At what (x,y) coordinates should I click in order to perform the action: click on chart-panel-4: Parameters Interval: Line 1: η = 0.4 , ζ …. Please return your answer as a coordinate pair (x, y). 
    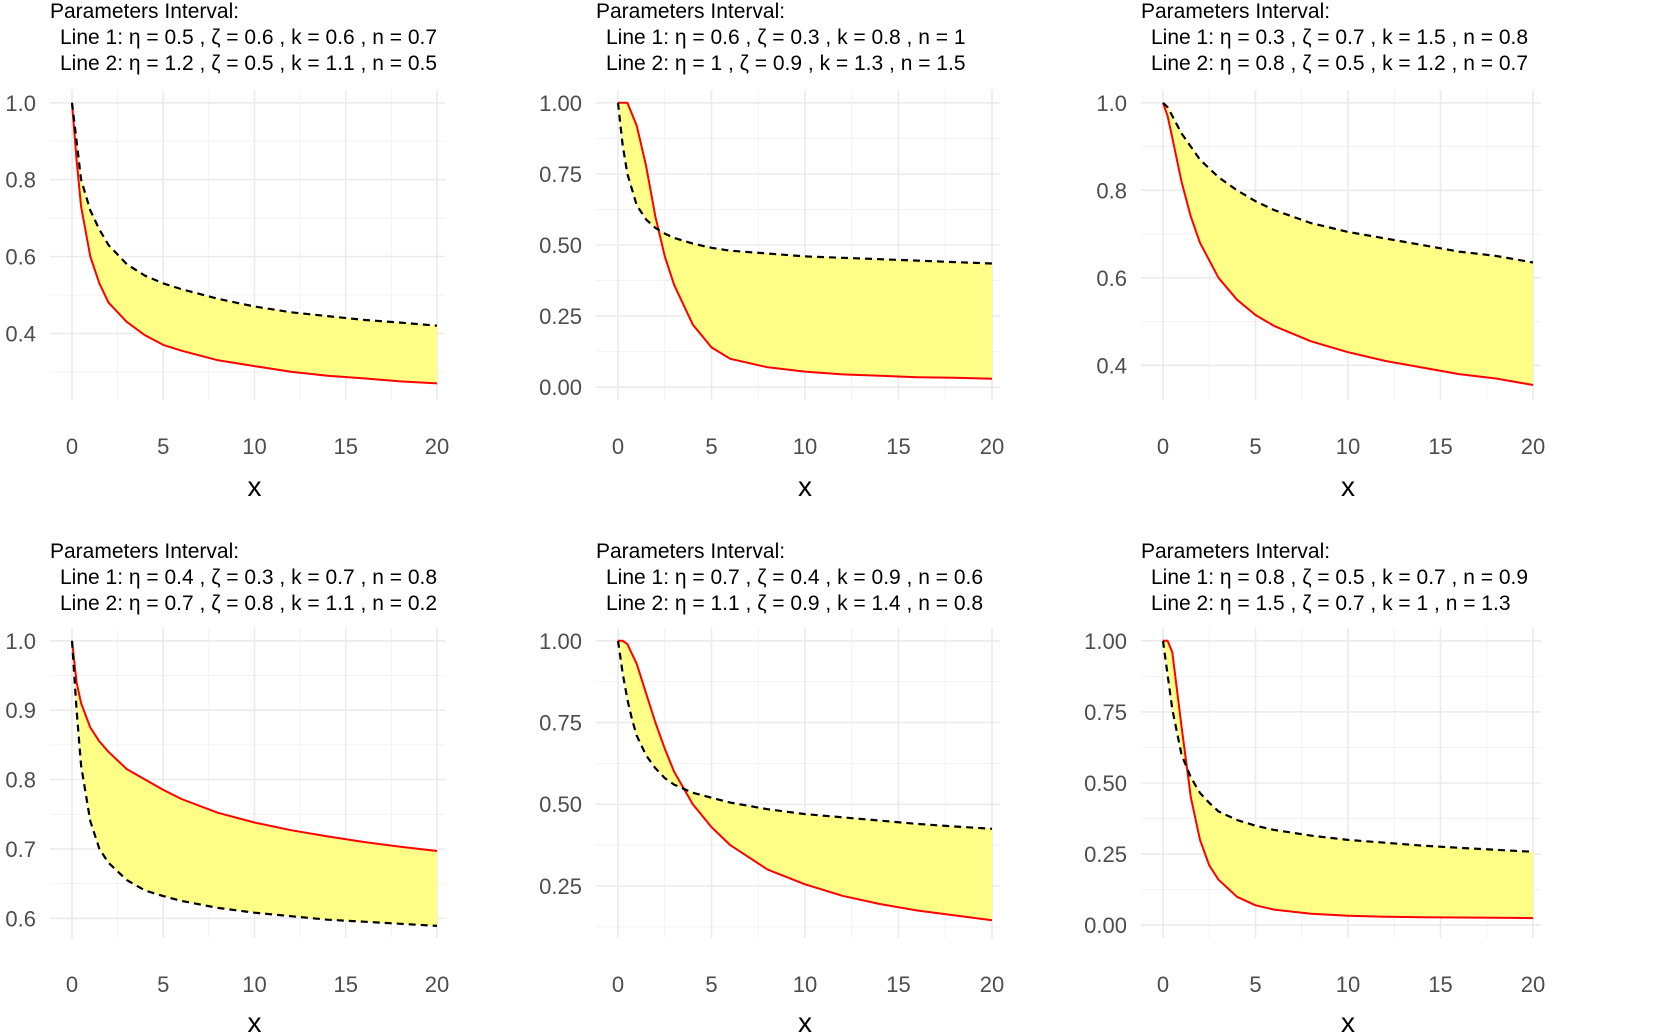
    Looking at the image, I should click on (227, 788).